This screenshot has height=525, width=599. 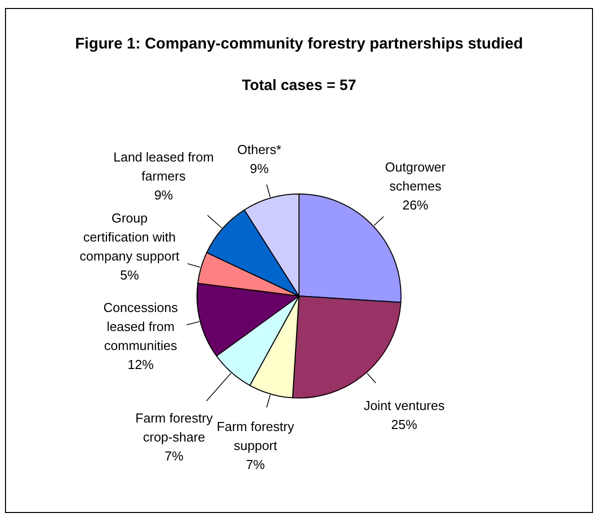 What do you see at coordinates (255, 435) in the screenshot?
I see `slice-label: Farm forestry support` at bounding box center [255, 435].